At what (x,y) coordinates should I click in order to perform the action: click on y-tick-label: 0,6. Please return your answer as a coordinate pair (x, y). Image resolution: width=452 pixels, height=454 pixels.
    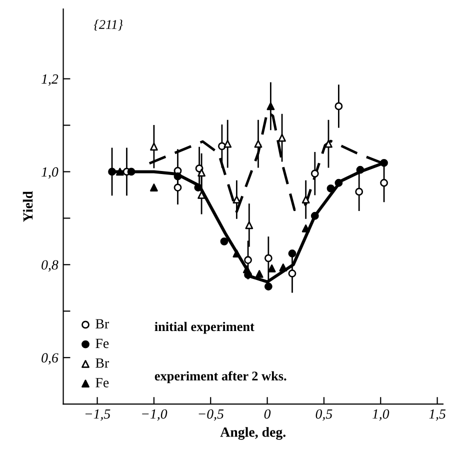
    Looking at the image, I should click on (50, 359).